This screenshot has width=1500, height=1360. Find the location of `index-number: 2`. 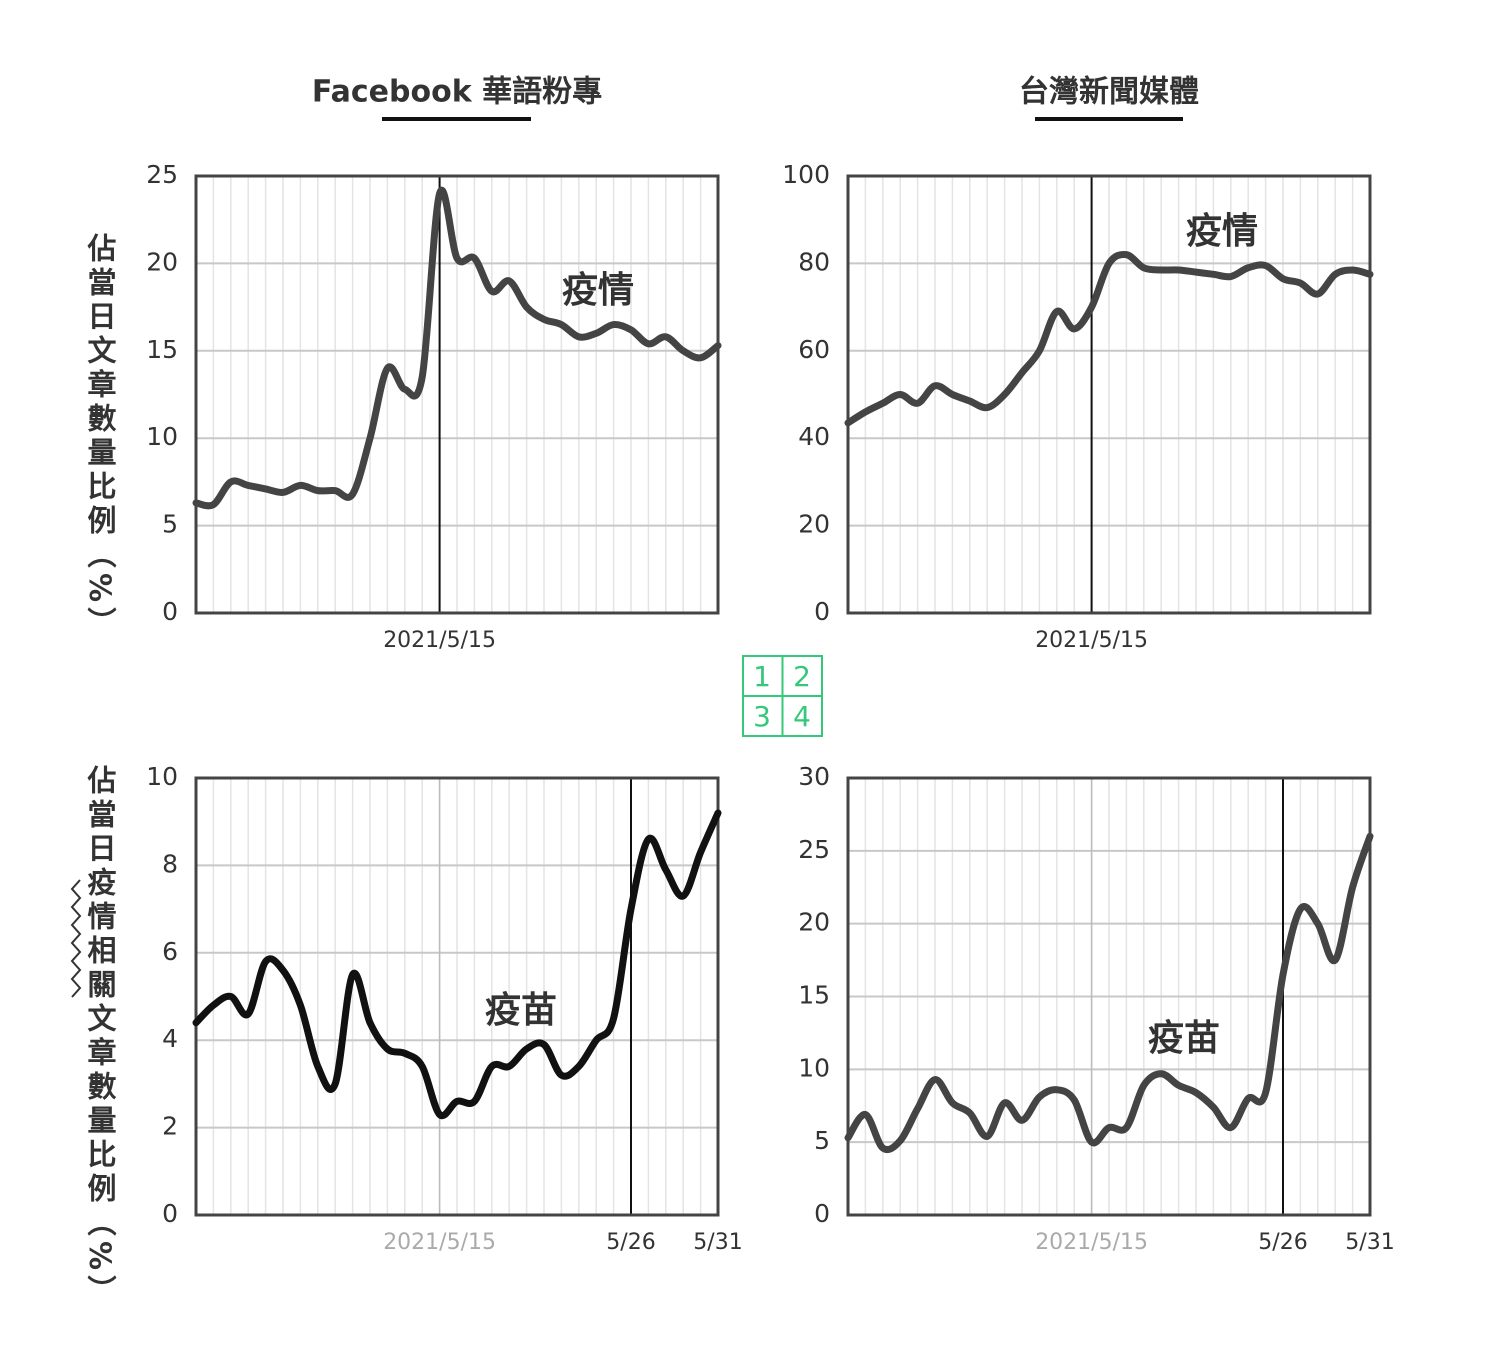

index-number: 2 is located at coordinates (802, 676).